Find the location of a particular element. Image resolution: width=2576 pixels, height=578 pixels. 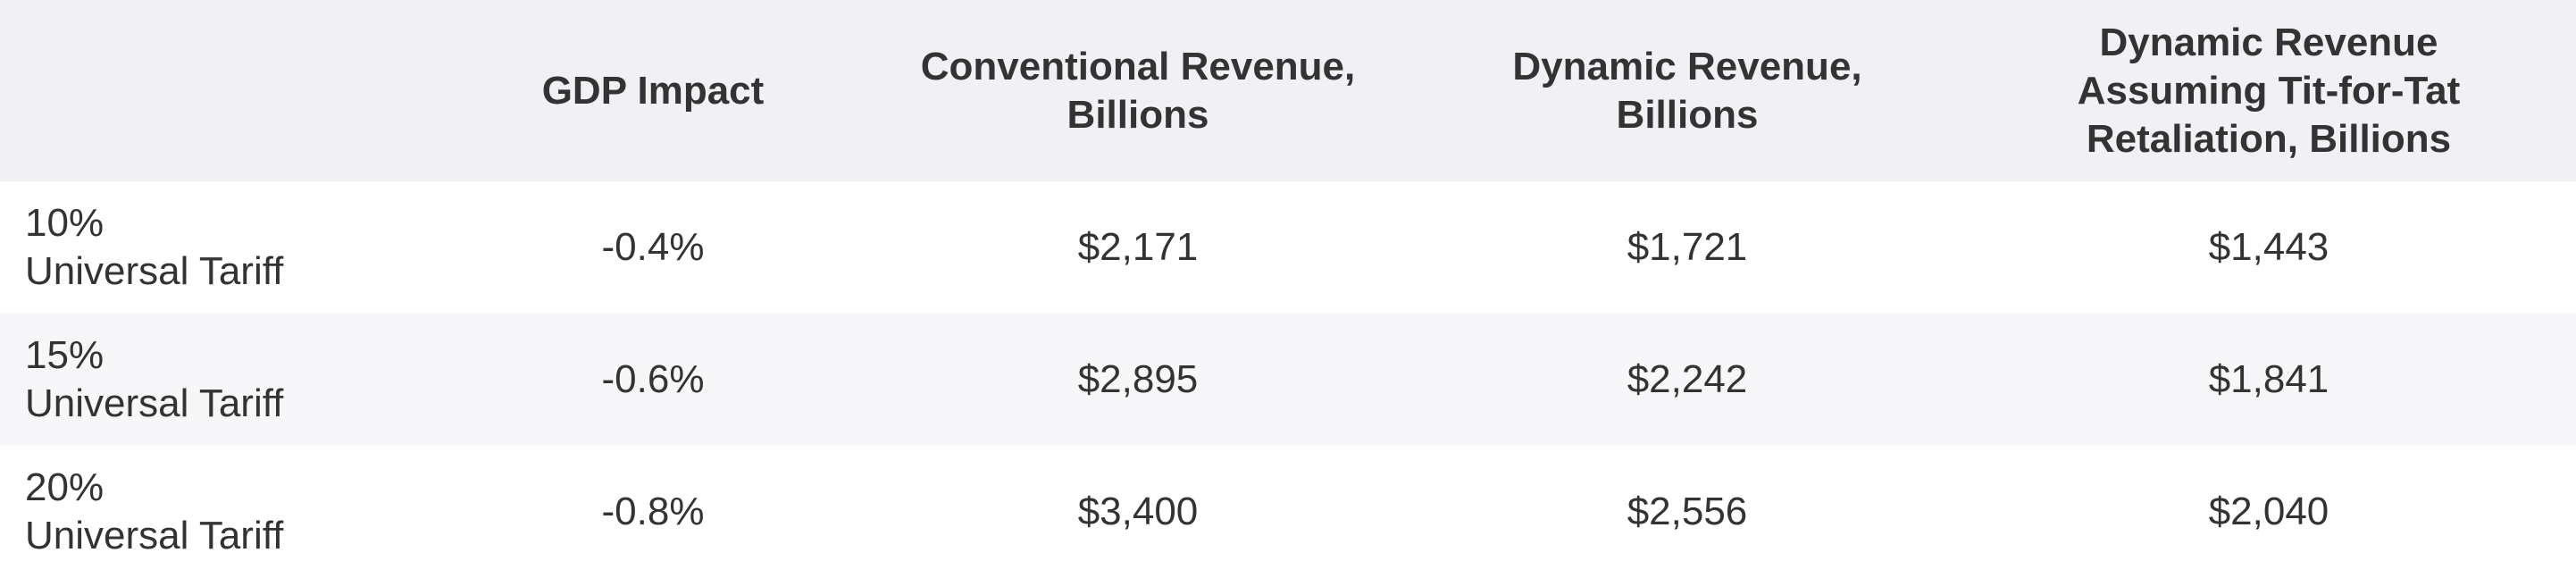

cell-dynamic-revenue-retaliation: $1,841 is located at coordinates (2268, 379).